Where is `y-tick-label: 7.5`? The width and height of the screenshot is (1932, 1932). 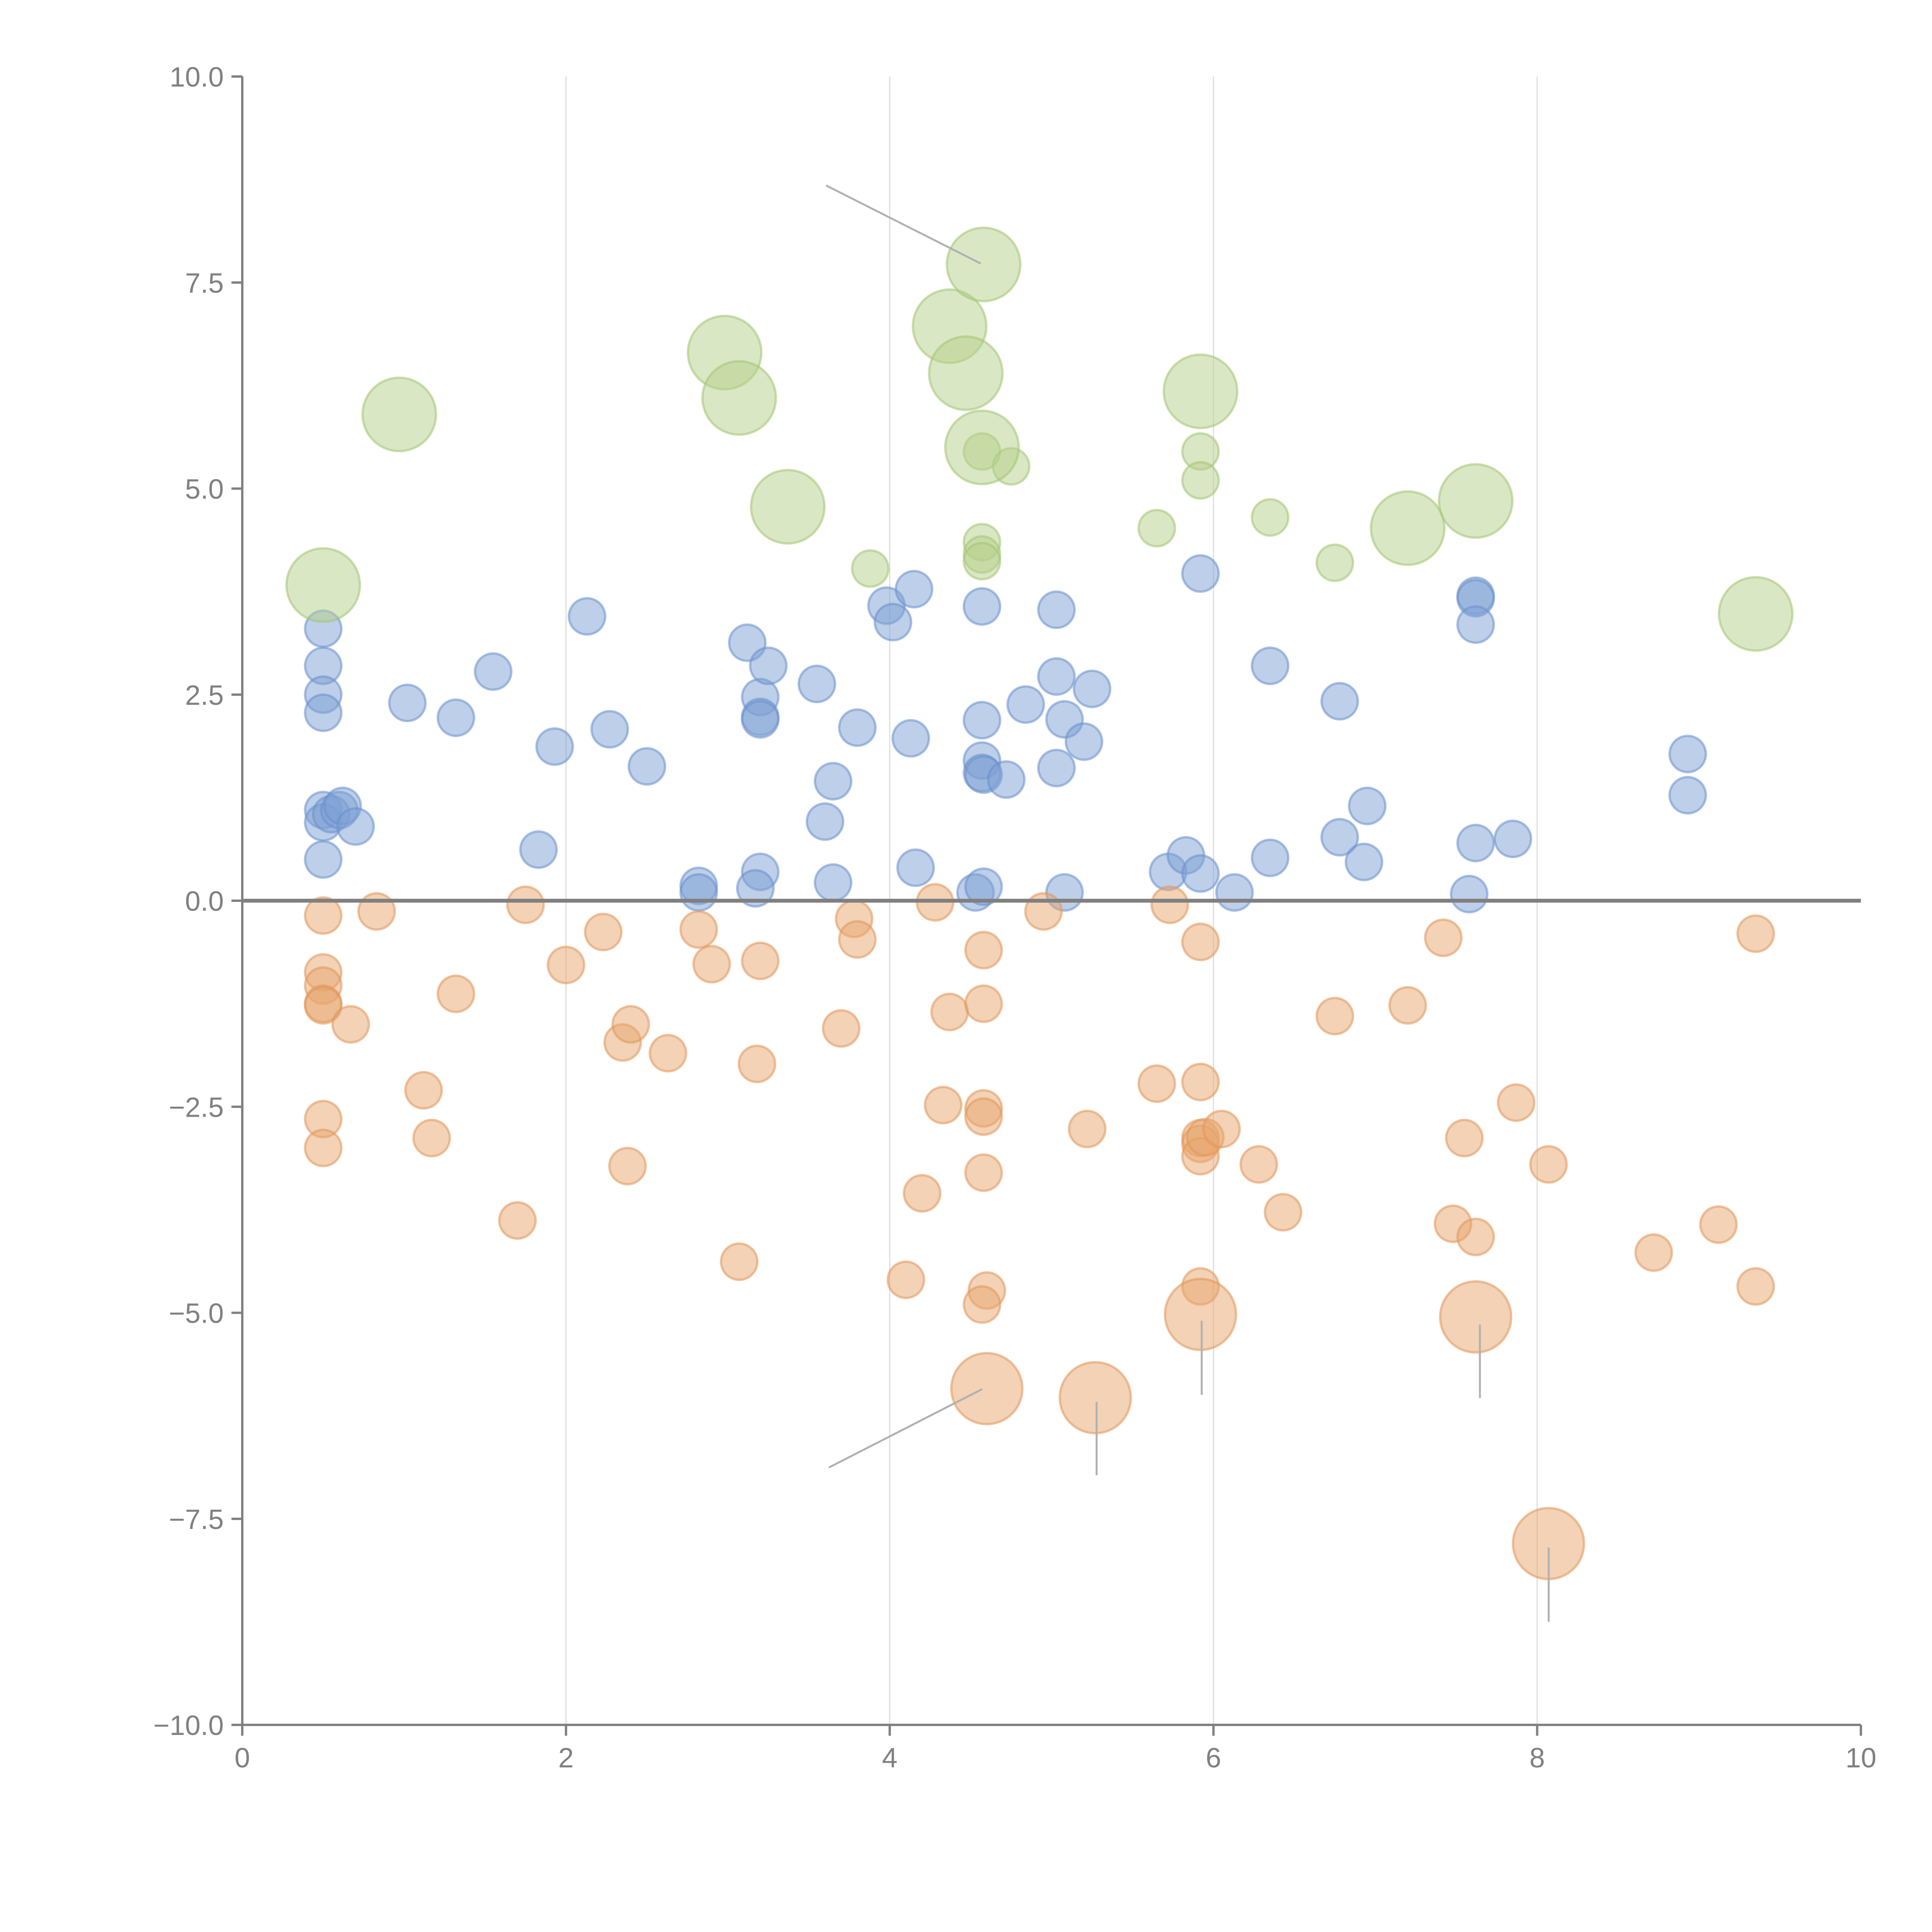
y-tick-label: 7.5 is located at coordinates (205, 284).